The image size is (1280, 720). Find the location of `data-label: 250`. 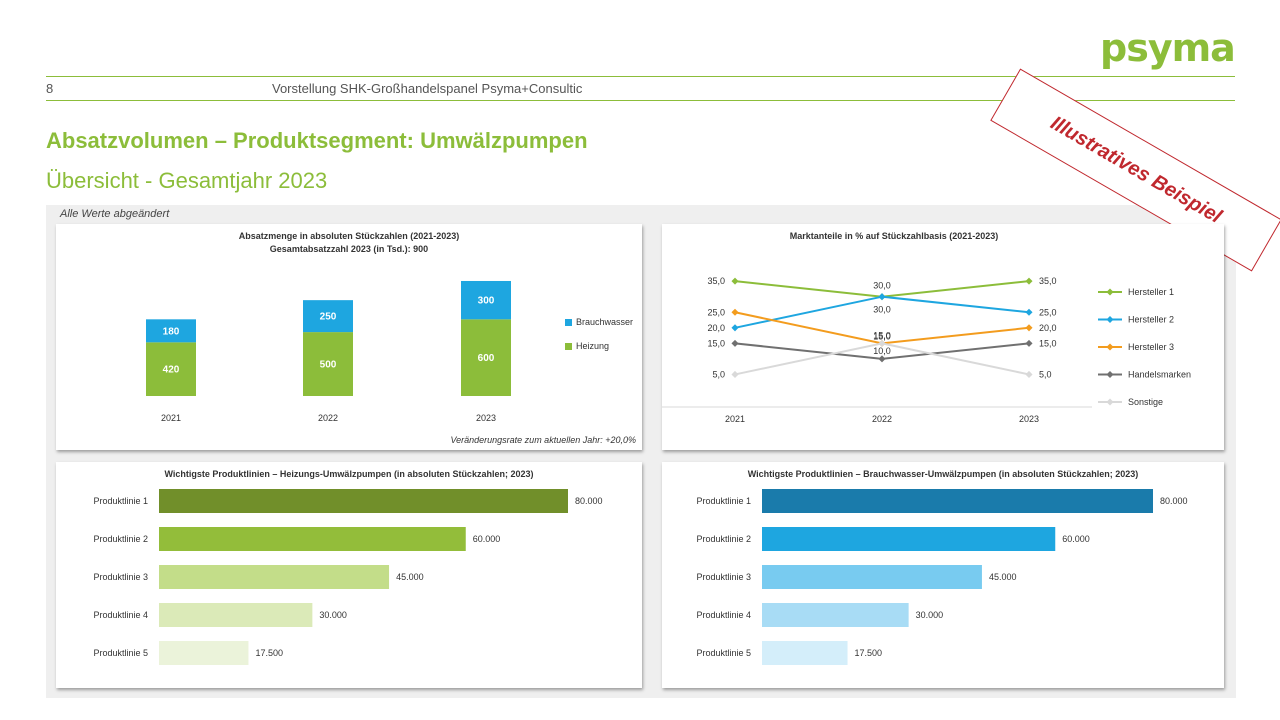

data-label: 250 is located at coordinates (328, 317).